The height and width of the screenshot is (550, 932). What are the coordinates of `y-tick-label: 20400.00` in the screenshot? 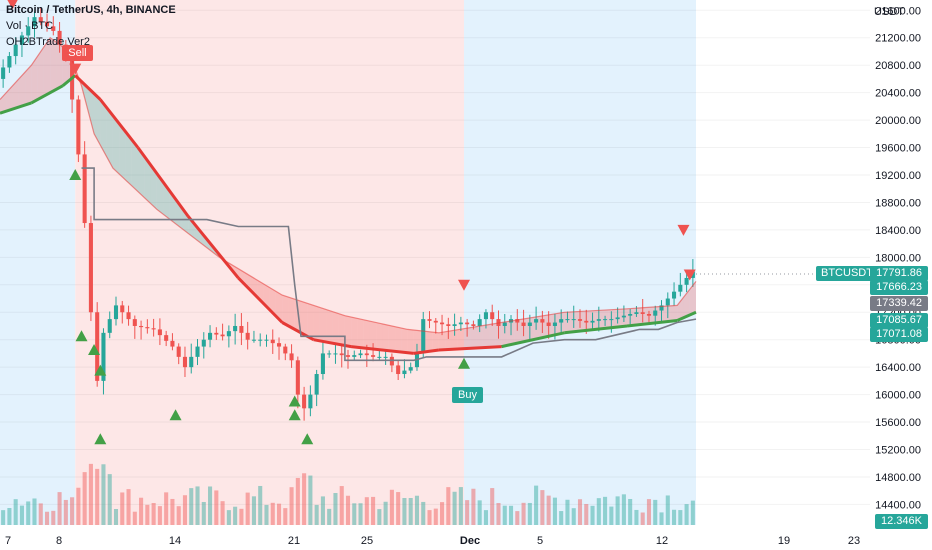 It's located at (898, 94).